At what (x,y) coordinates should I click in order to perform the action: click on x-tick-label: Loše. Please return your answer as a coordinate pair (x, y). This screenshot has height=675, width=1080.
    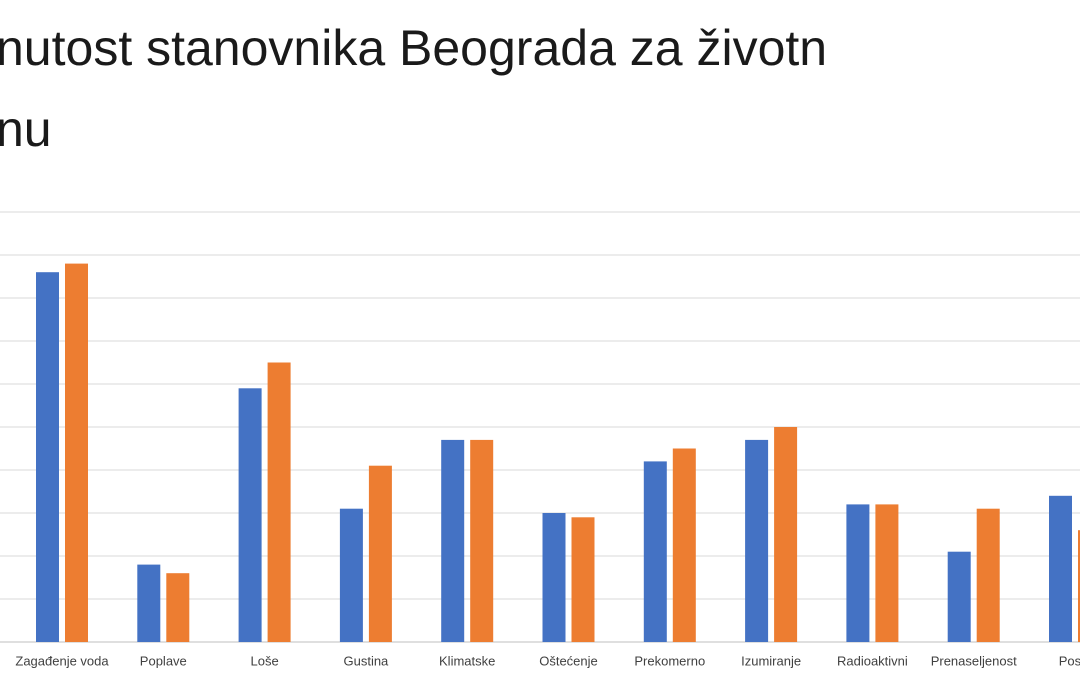
    Looking at the image, I should click on (264, 660).